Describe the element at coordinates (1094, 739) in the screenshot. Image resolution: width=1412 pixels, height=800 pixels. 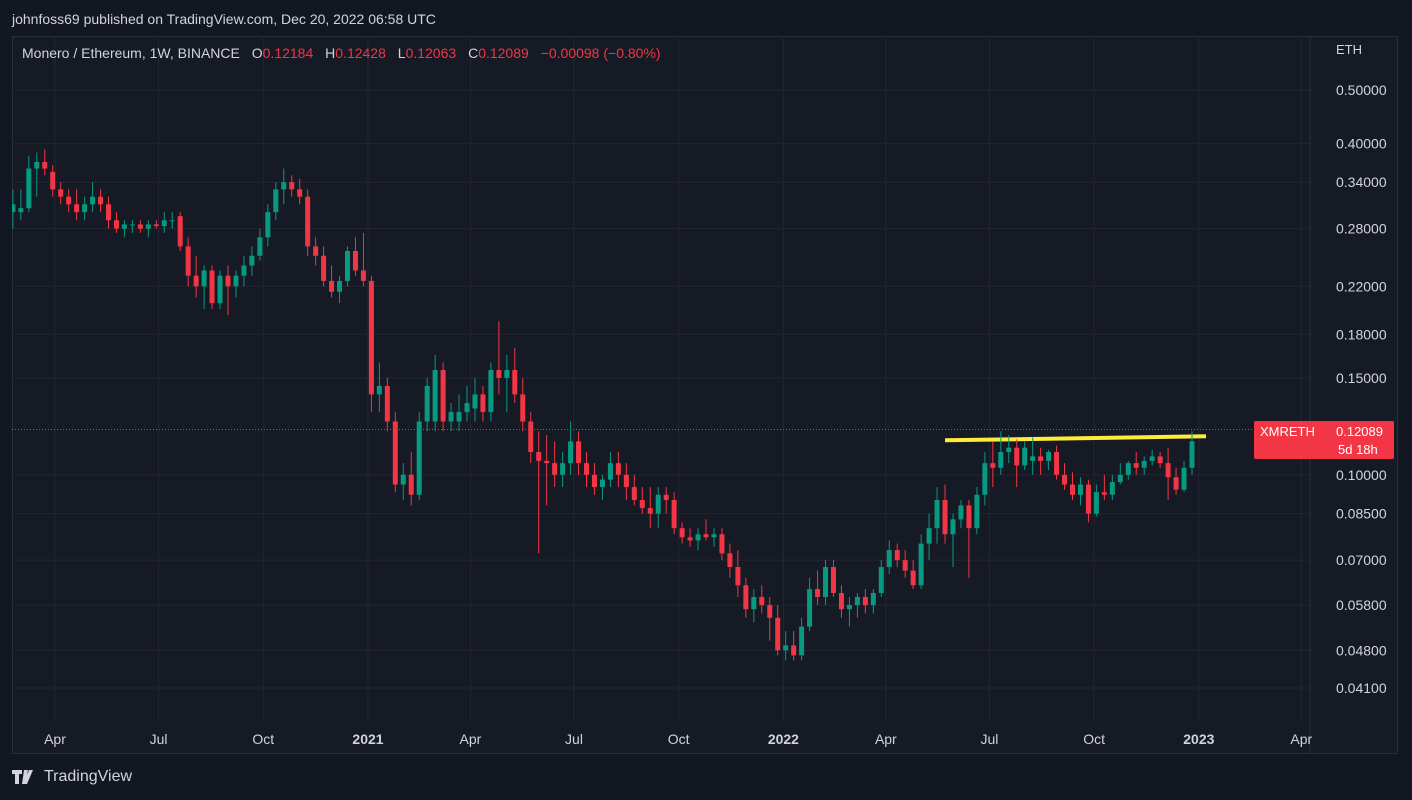
I see `x-tick-label: Oct` at that location.